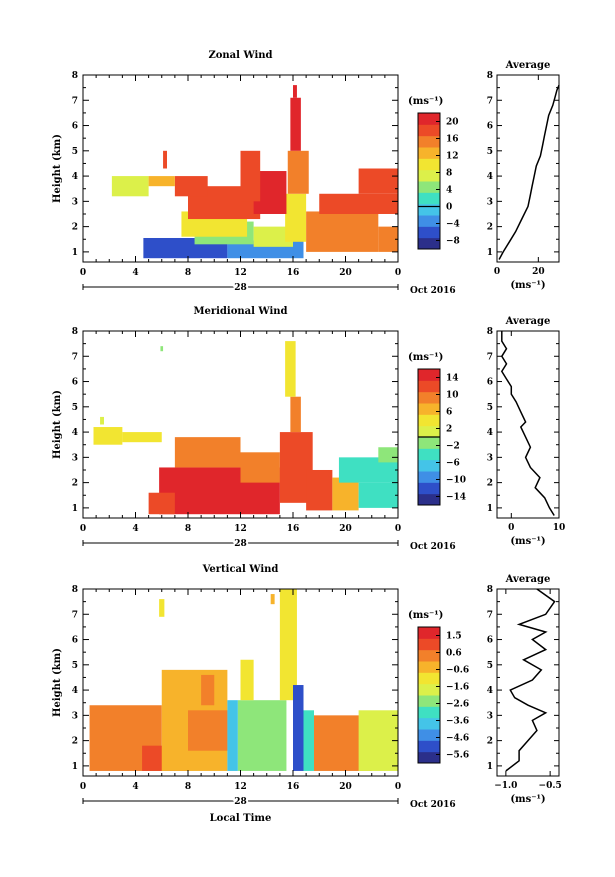 This screenshot has height=877, width=615. Describe the element at coordinates (452, 123) in the screenshot. I see `colorbar-tick-label: 20` at that location.